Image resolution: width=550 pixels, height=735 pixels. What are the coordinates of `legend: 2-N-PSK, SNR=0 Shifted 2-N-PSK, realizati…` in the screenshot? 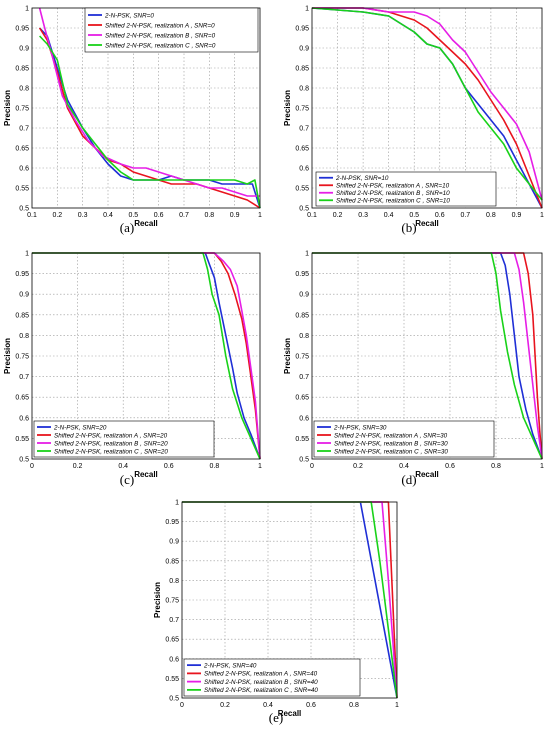 It's located at (171, 30).